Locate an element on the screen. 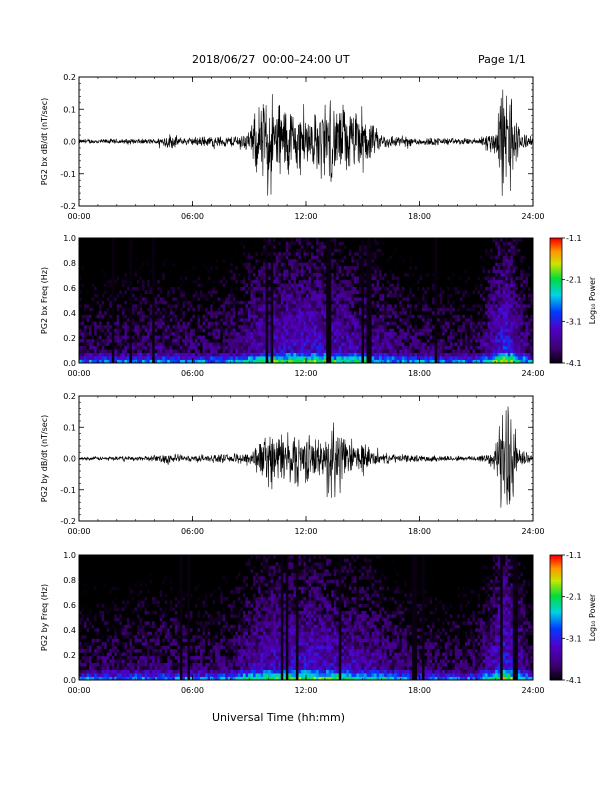  y-axis-label: PG2 by dB/dt (nT/sec) is located at coordinates (44, 458).